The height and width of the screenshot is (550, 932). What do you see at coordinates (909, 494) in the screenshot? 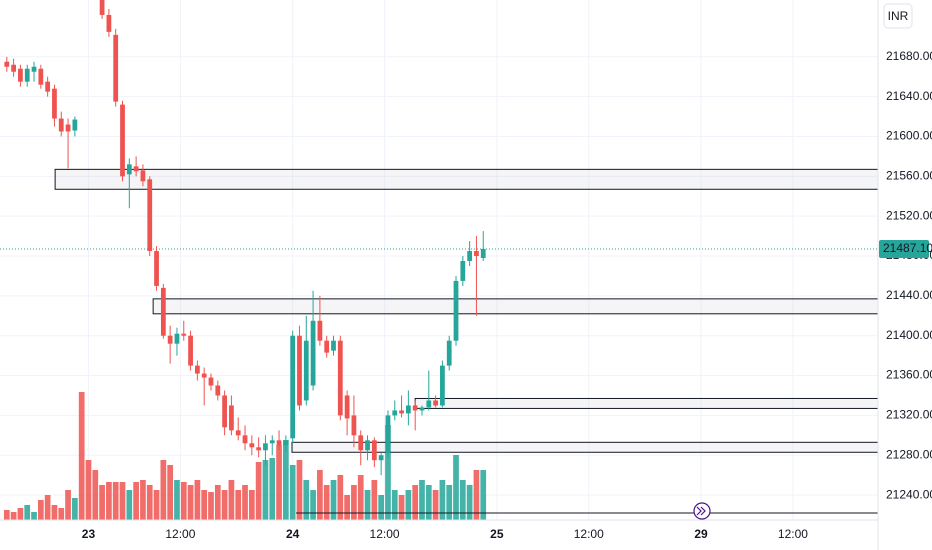
I see `y-tick-label: 21240.00` at bounding box center [909, 494].